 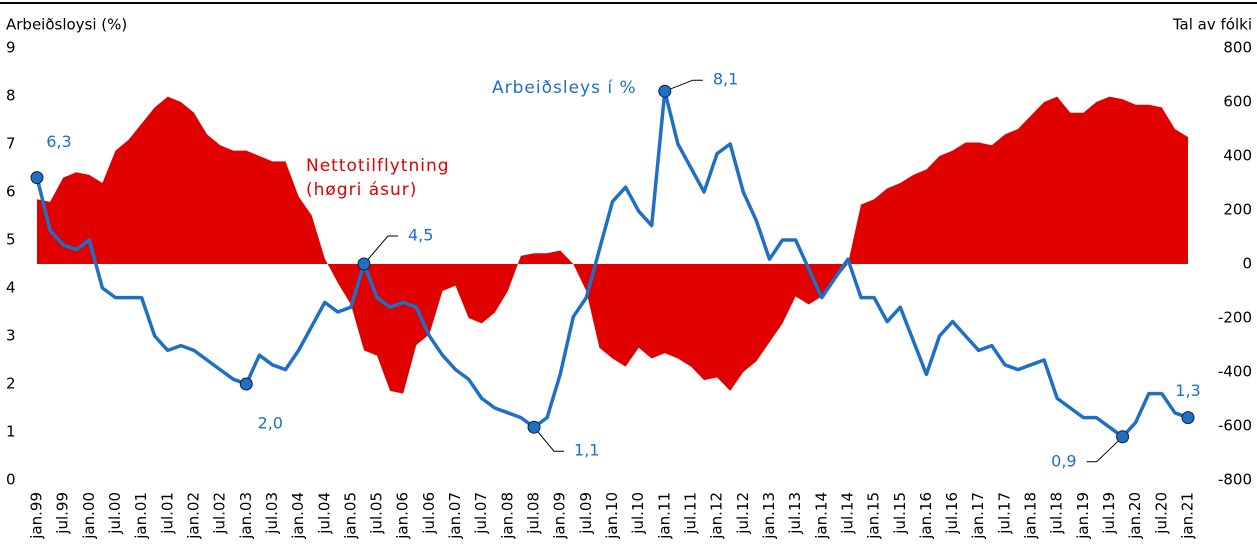 What do you see at coordinates (115, 513) in the screenshot?
I see `x-tick-label: jul.00` at bounding box center [115, 513].